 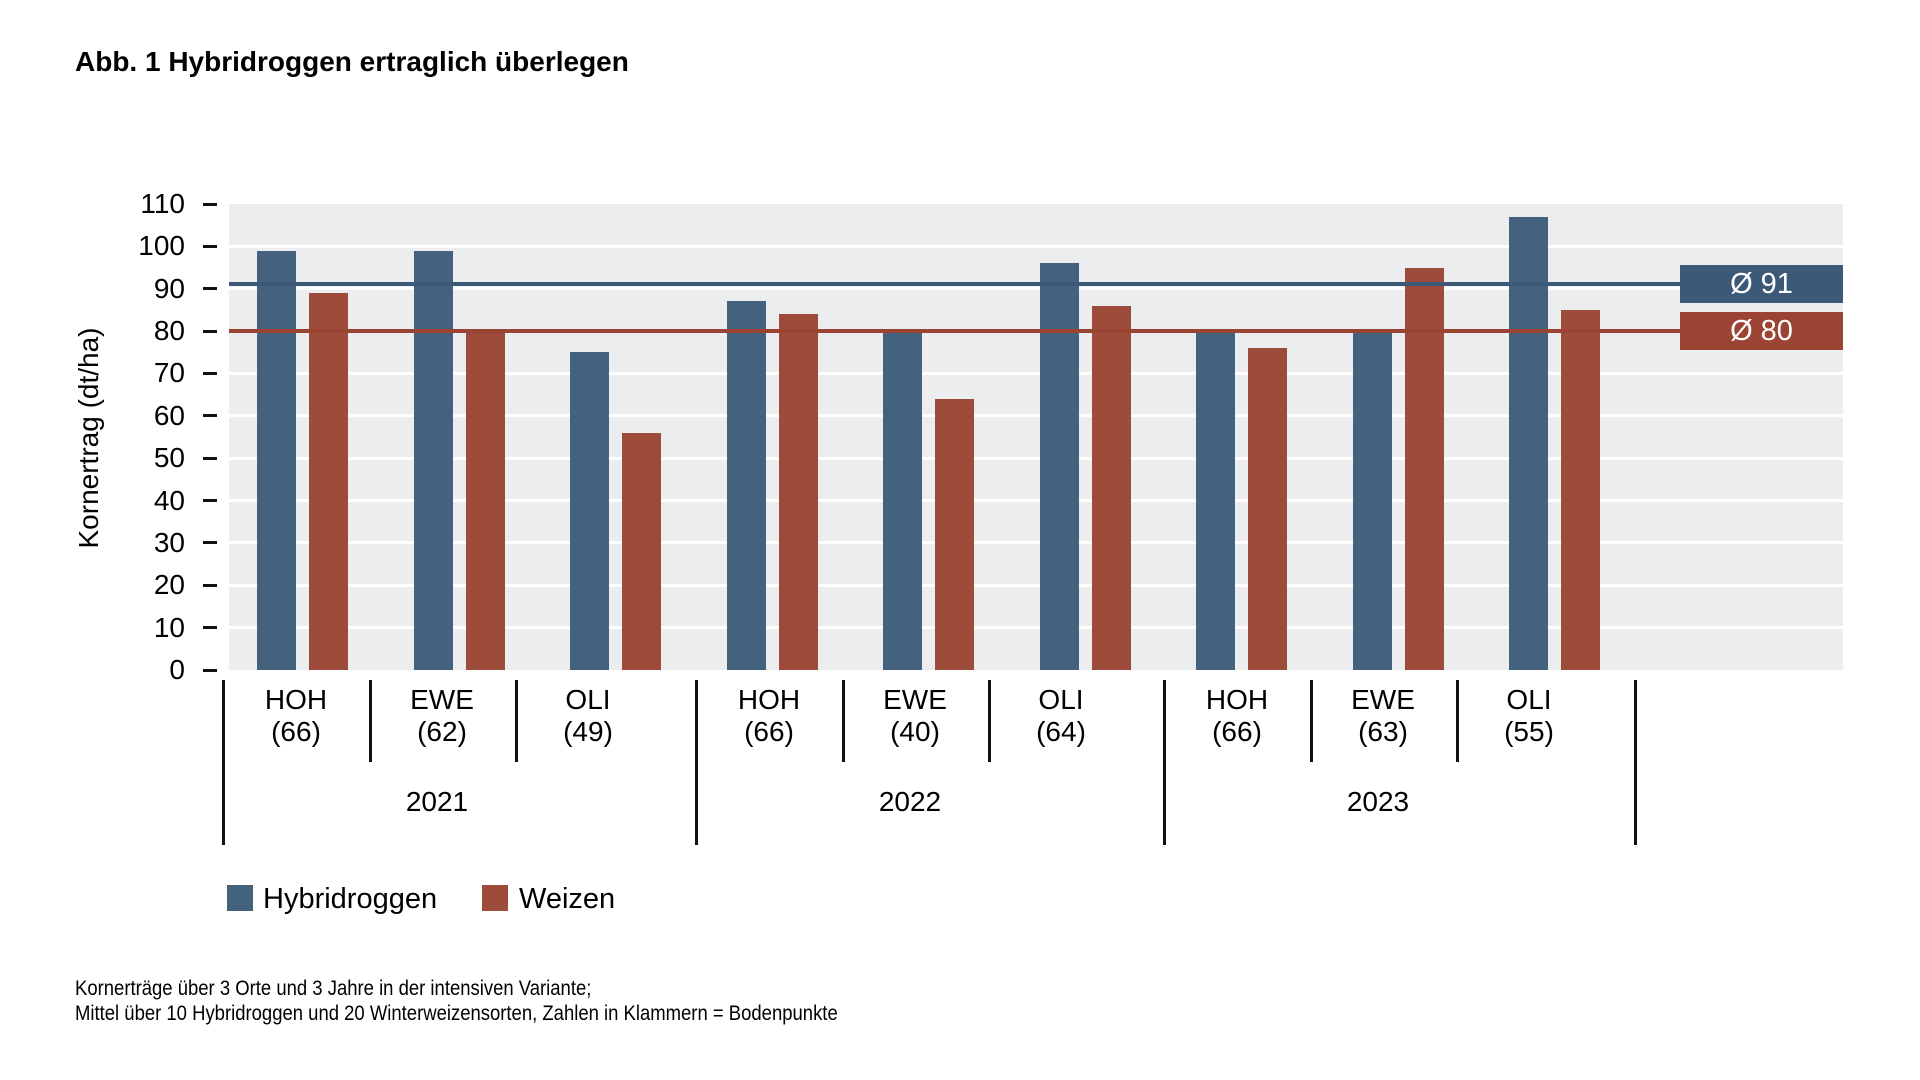 What do you see at coordinates (589, 511) in the screenshot?
I see `bar-hybridroggen-2021-OLI` at bounding box center [589, 511].